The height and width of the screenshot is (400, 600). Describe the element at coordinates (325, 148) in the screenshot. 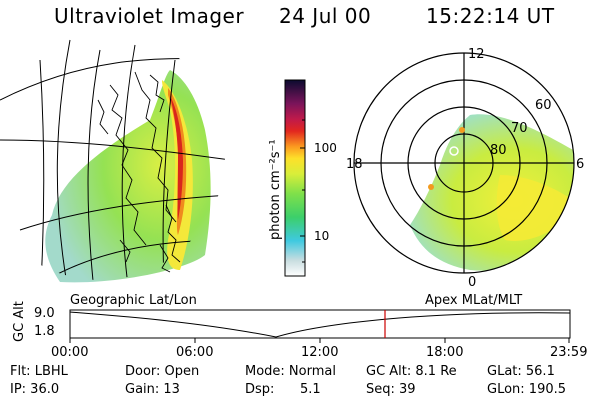

I see `colorbar-tick-100: 100` at that location.